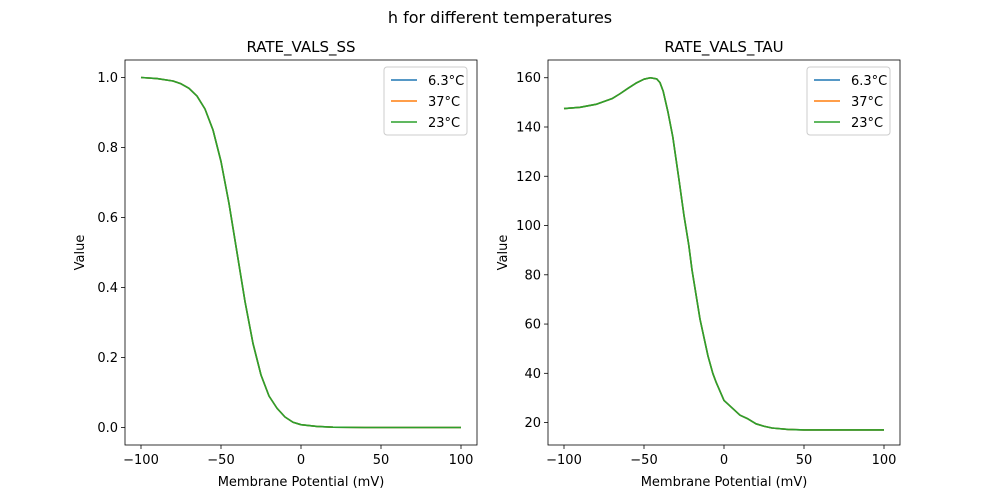  I want to click on y-tick-label: 100, so click(528, 226).